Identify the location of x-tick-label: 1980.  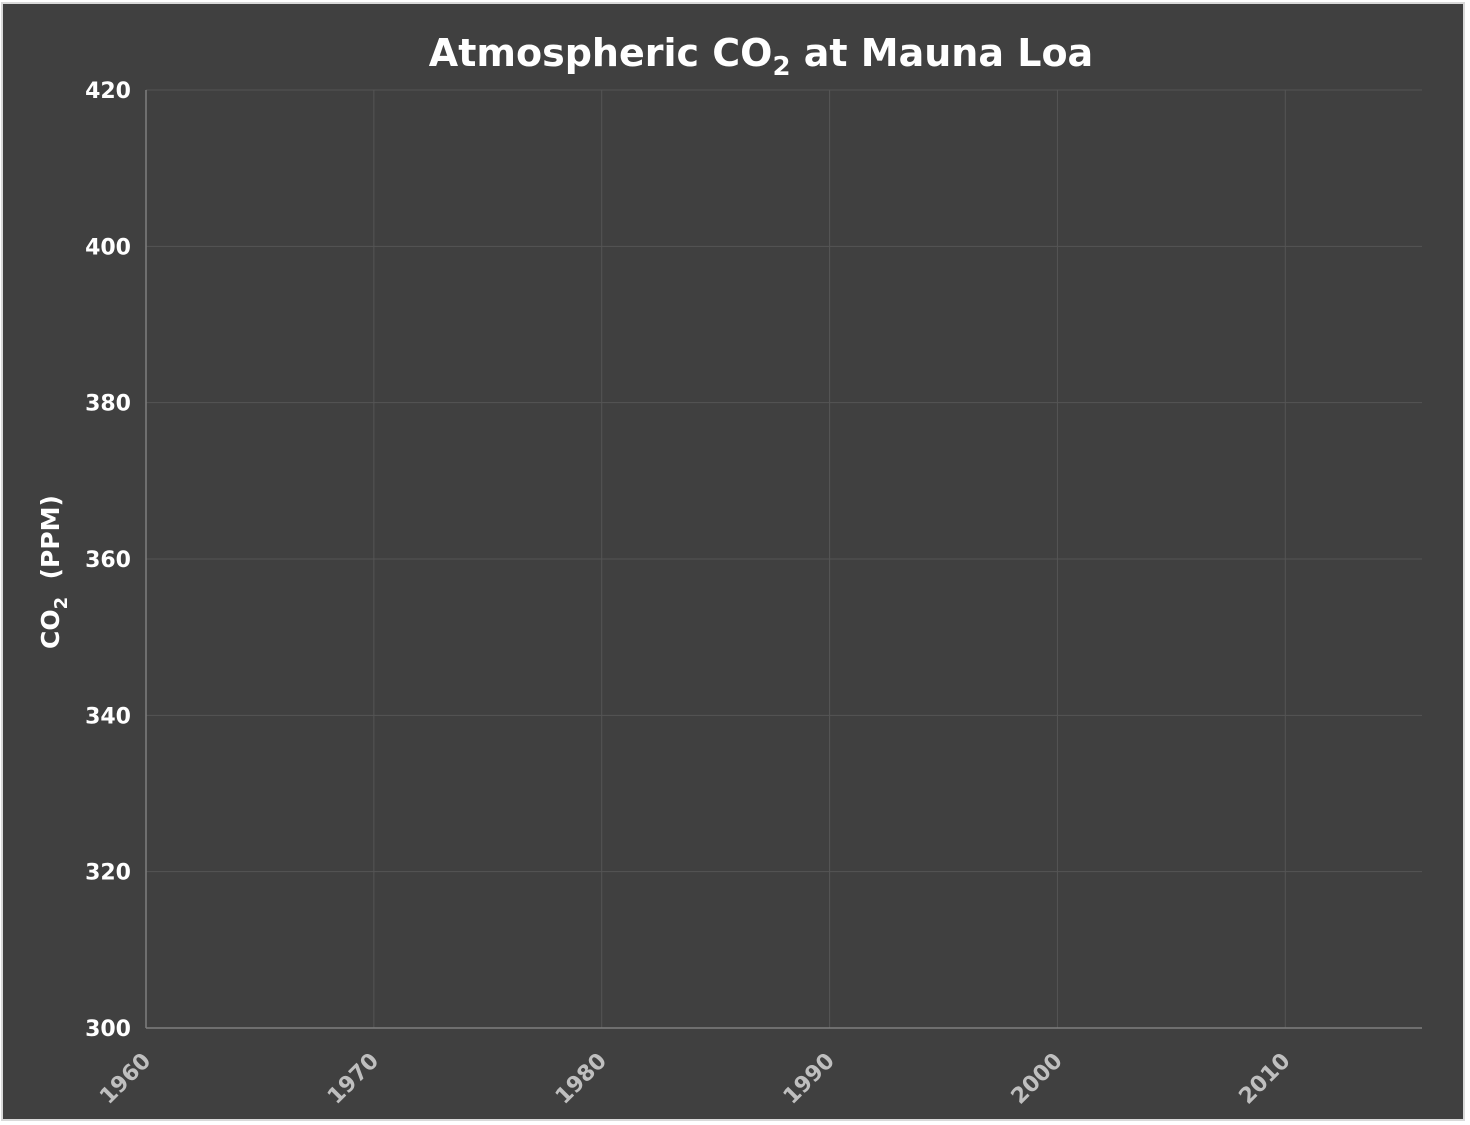
(581, 1079).